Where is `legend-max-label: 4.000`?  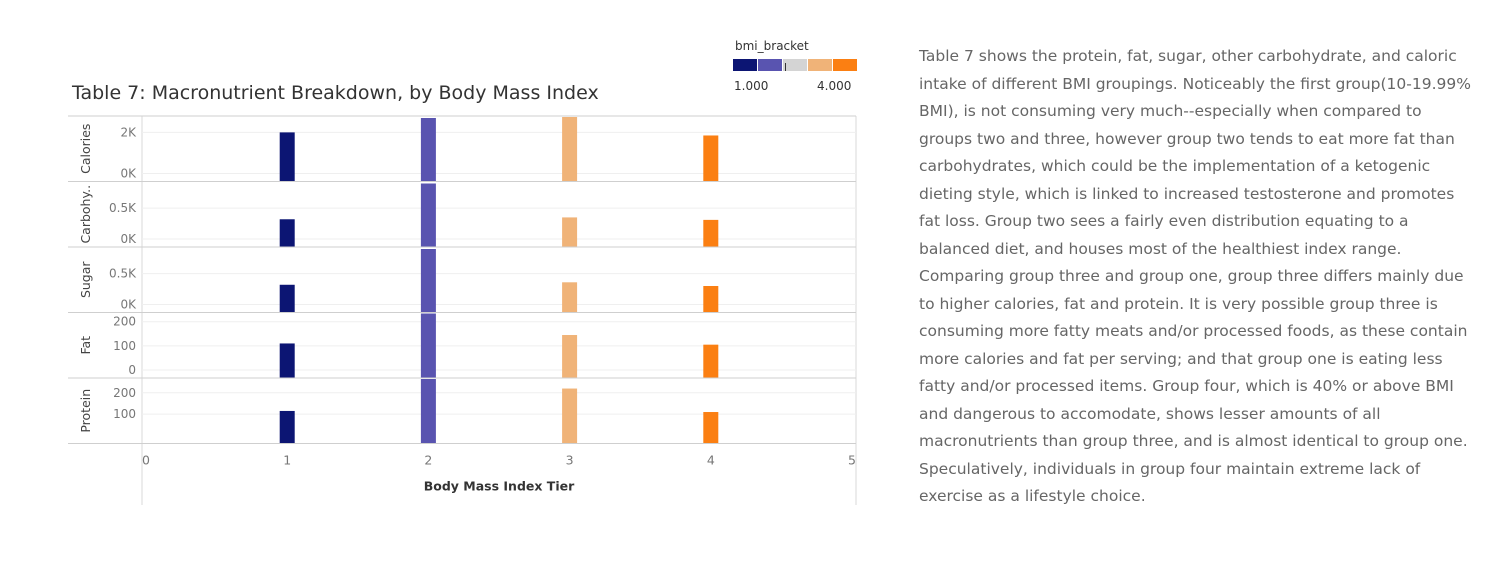
legend-max-label: 4.000 is located at coordinates (834, 86).